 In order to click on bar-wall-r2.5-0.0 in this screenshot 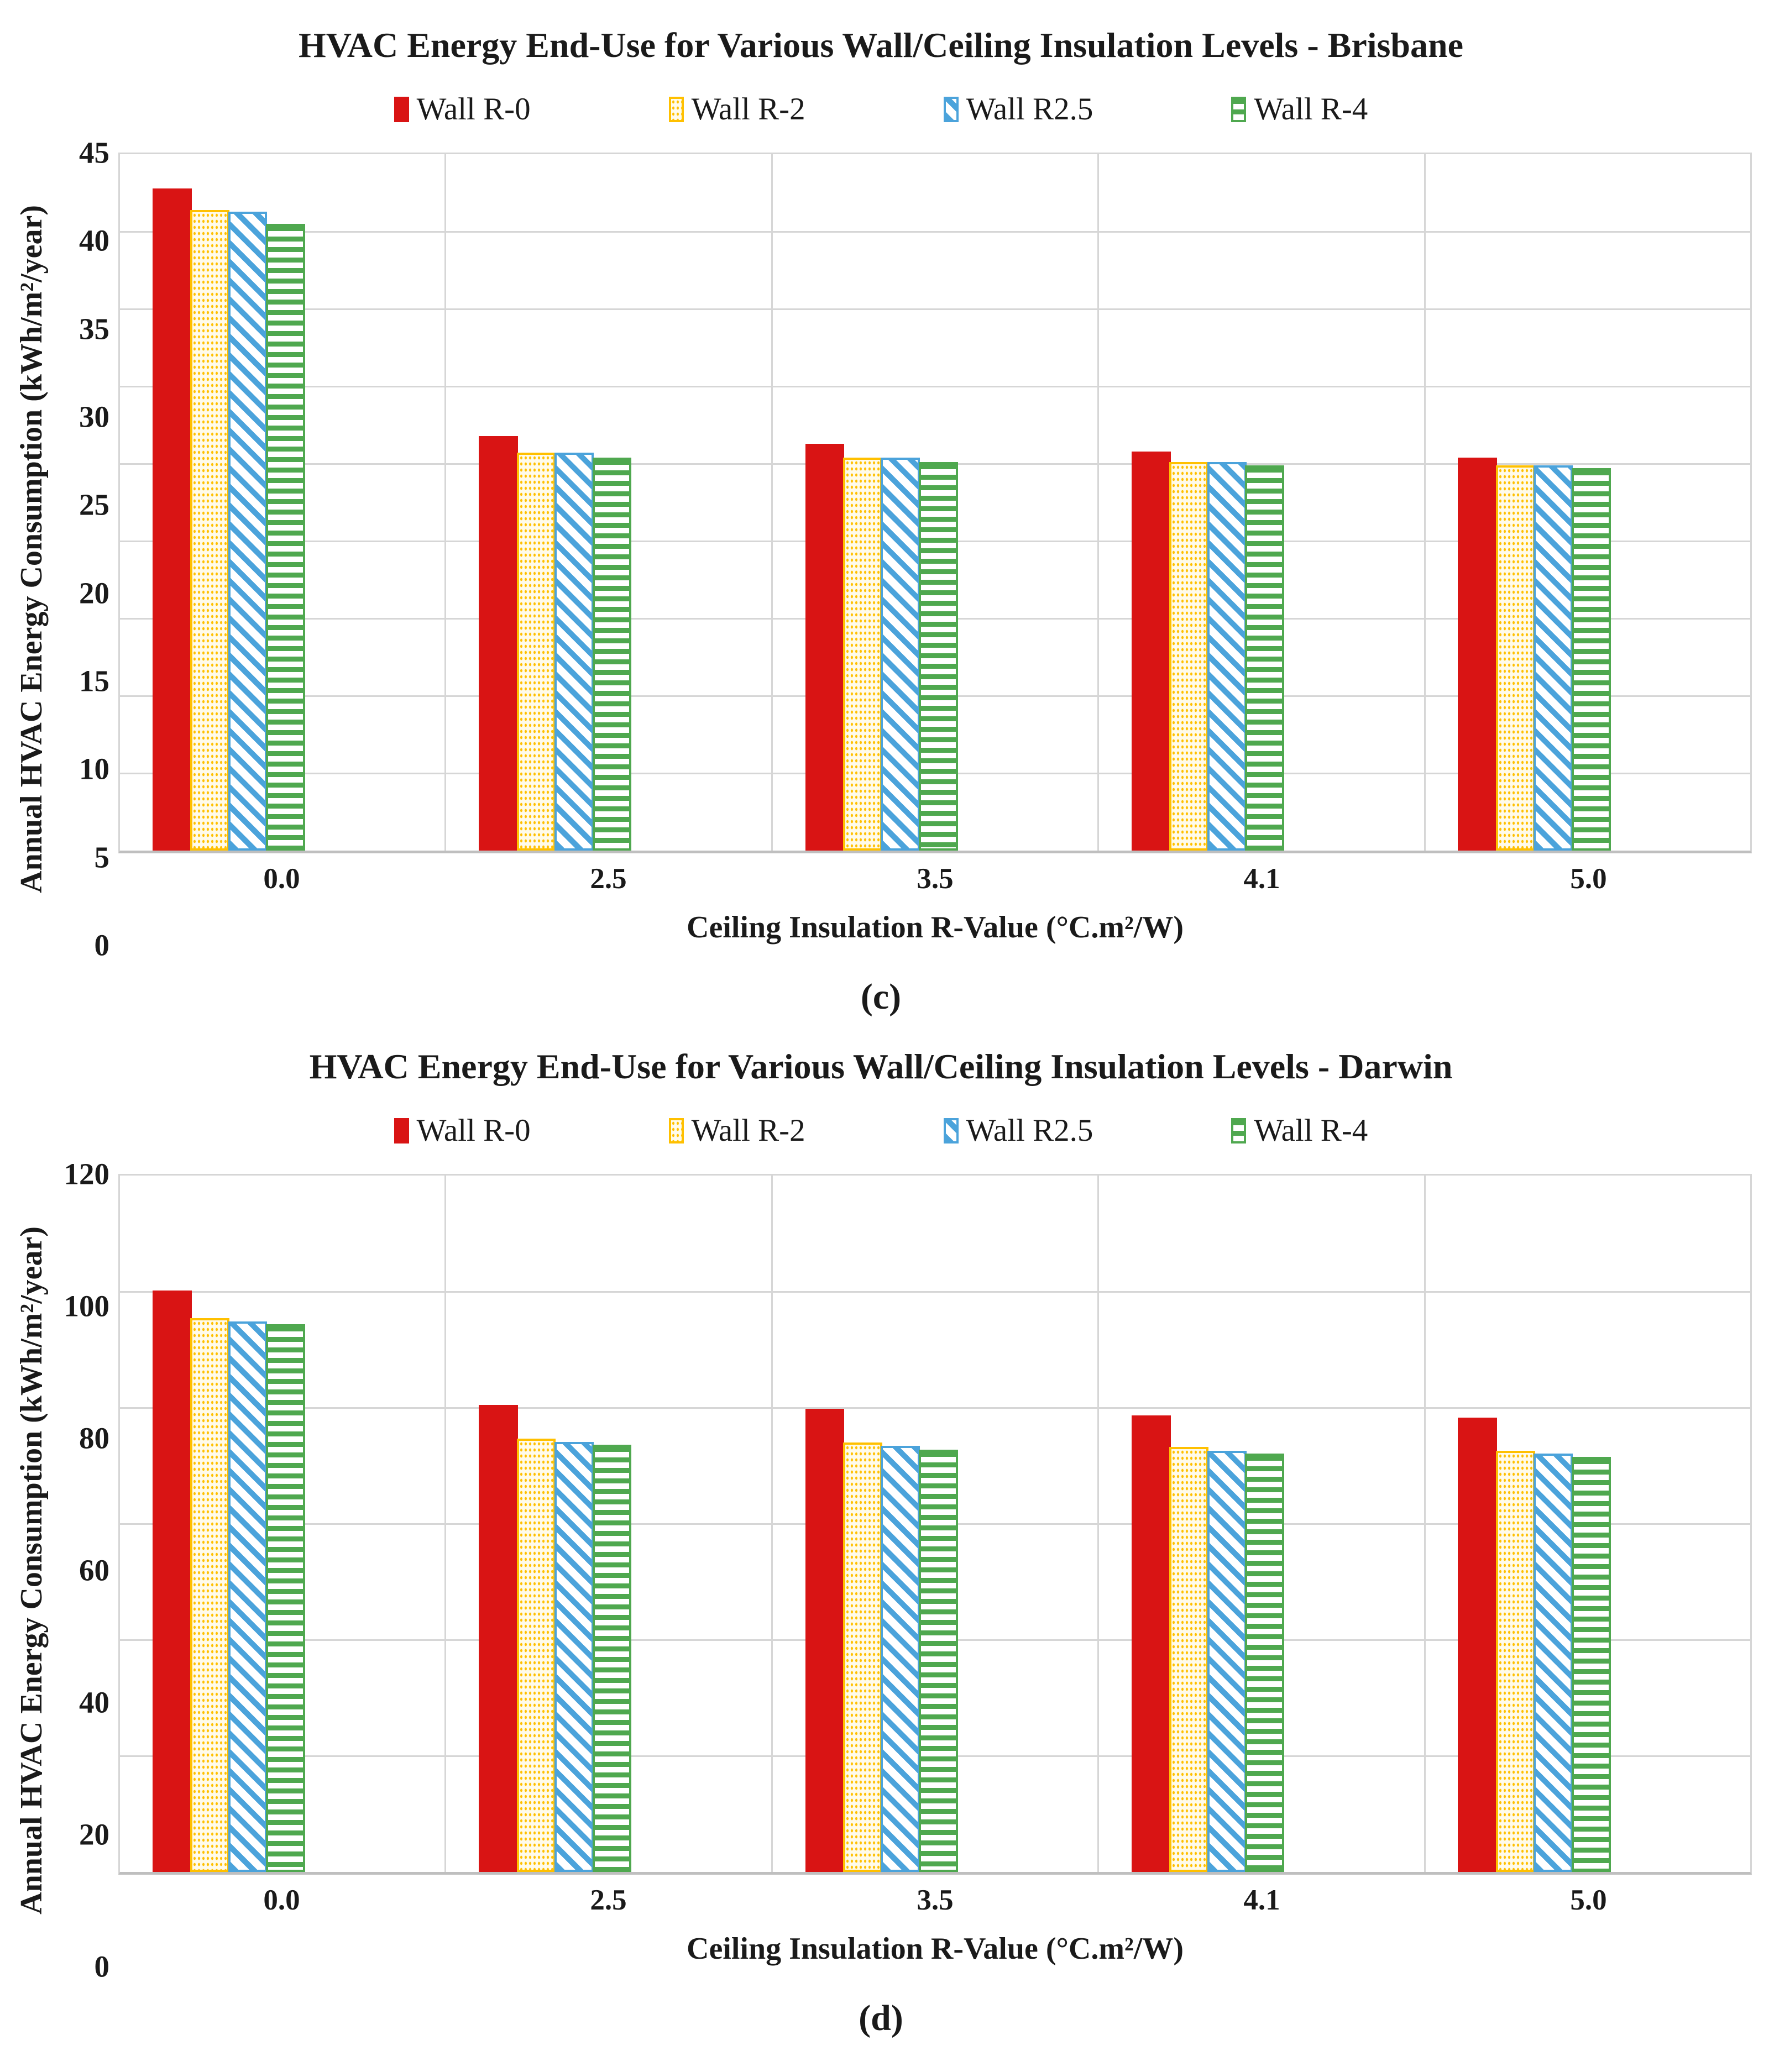, I will do `click(248, 1596)`.